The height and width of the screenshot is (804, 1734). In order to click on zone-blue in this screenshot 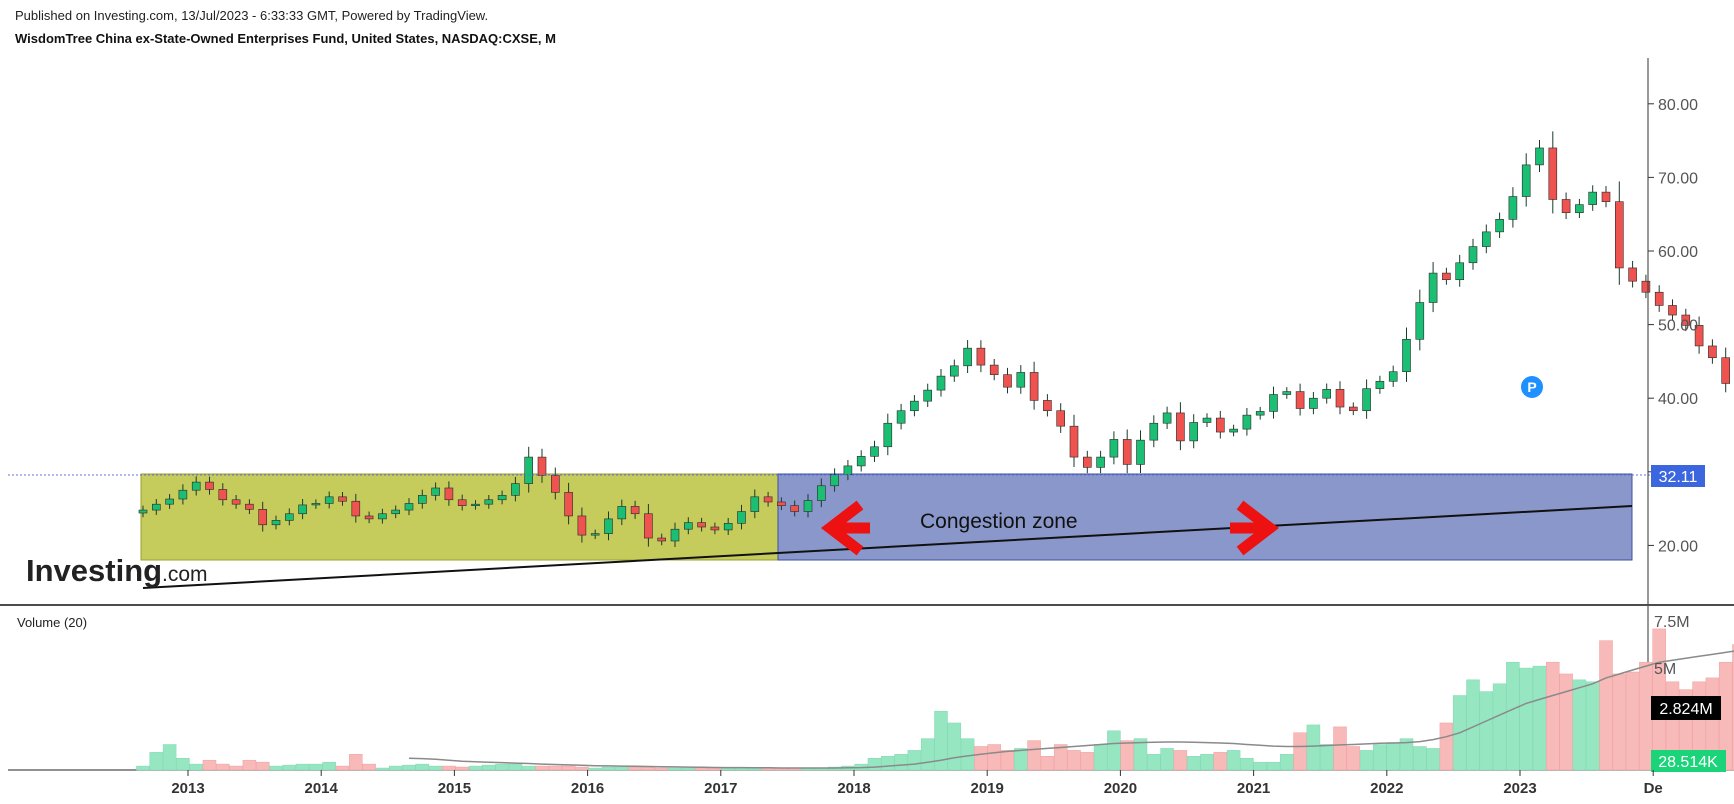, I will do `click(1205, 517)`.